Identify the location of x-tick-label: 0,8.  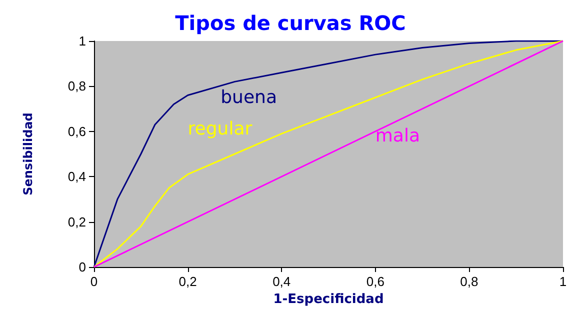
(469, 281).